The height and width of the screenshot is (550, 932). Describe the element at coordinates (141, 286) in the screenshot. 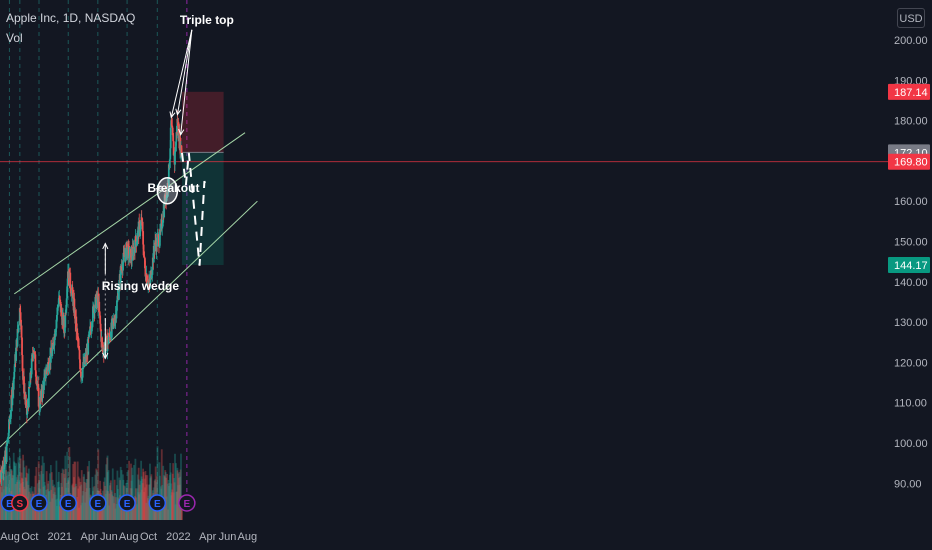

I see `rising-wedge-label: Rising wedge` at that location.